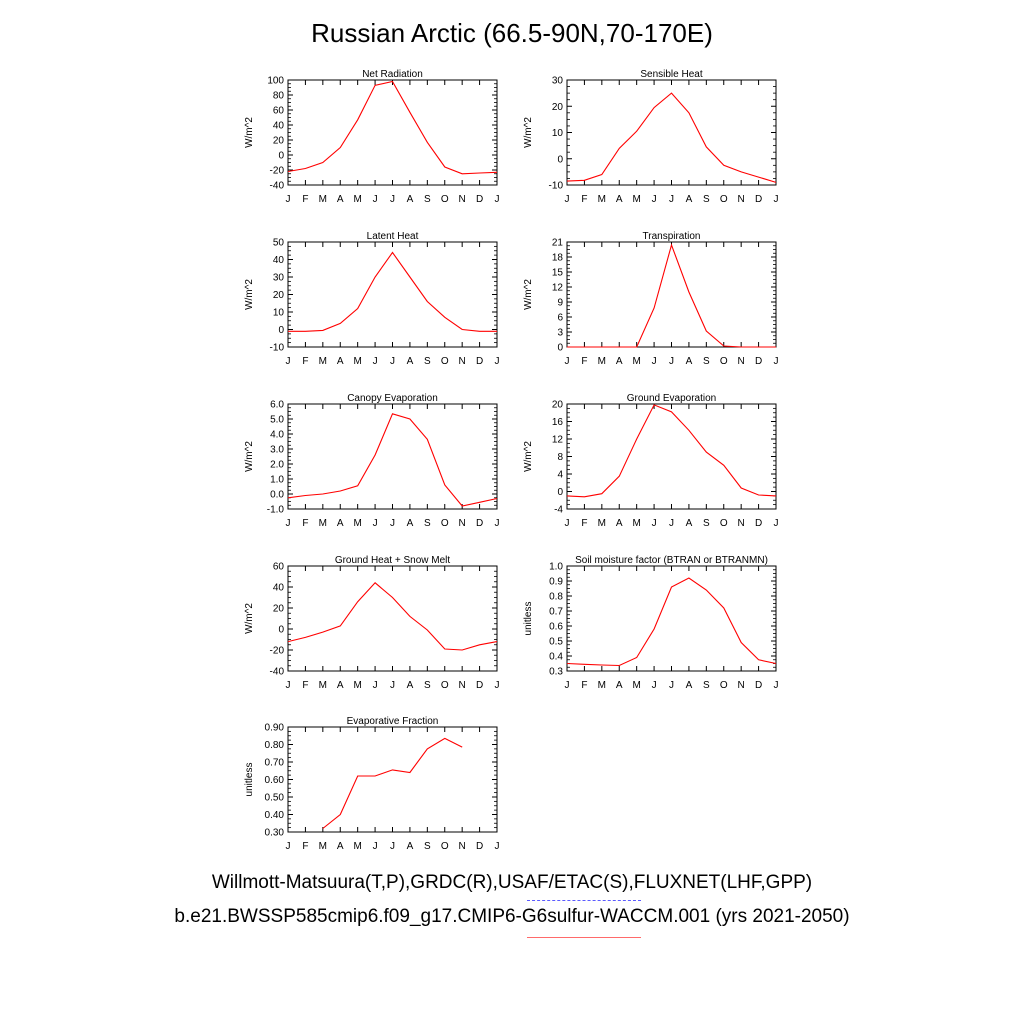 This screenshot has height=1024, width=1024. I want to click on chart-title: Transpiration, so click(672, 236).